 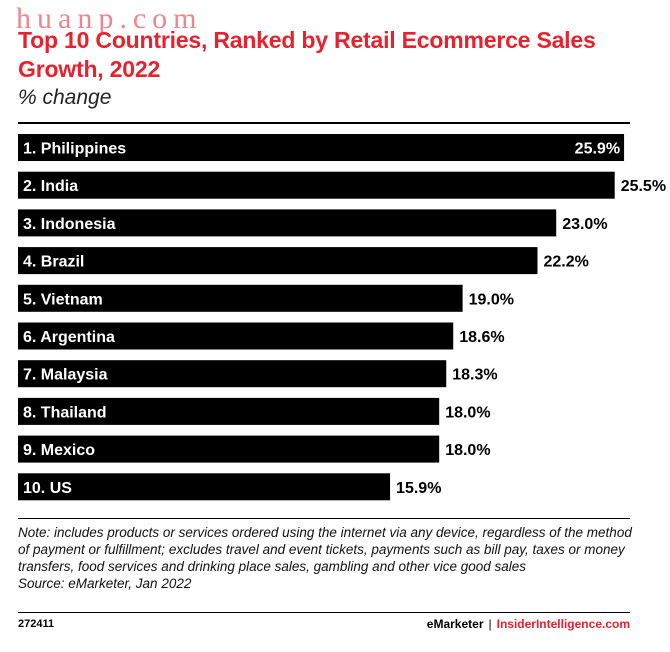 What do you see at coordinates (65, 97) in the screenshot?
I see `chart-subtitle: % change` at bounding box center [65, 97].